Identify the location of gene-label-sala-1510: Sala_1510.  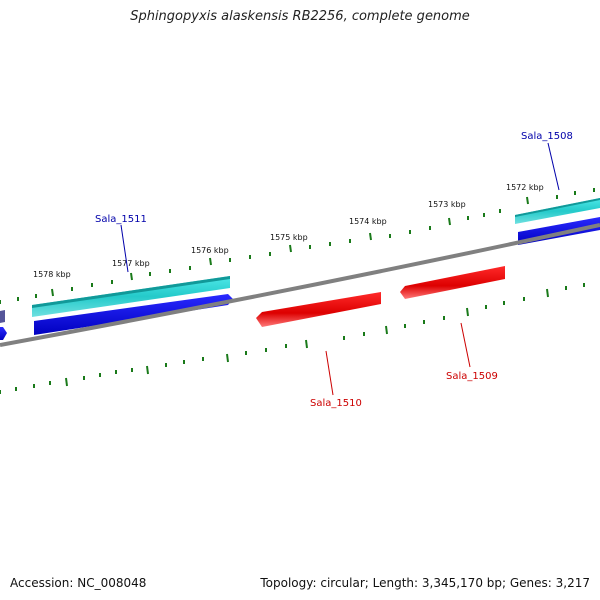
(336, 403).